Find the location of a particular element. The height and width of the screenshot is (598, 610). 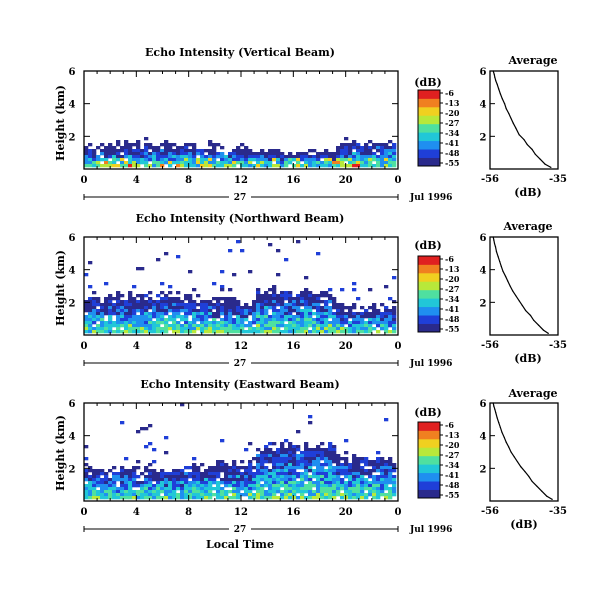

x-tick-label: 0 is located at coordinates (398, 346).